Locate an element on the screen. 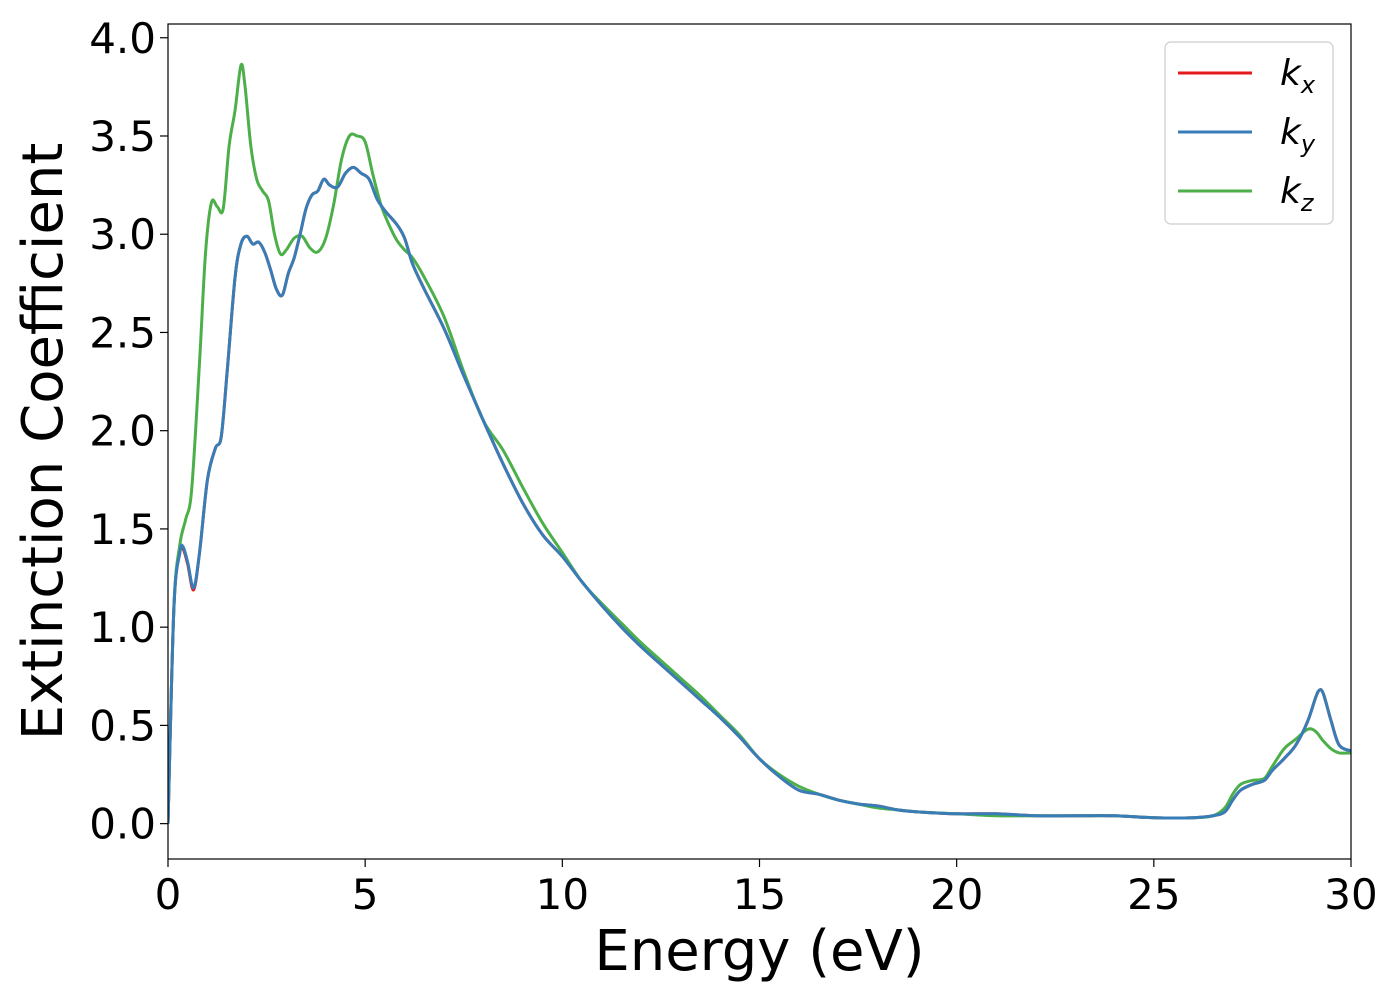  y-axis: 0.0 0.5 1.0 1.5 2.0 2.5 3.0 3.5 4.0 is located at coordinates (128, 431).